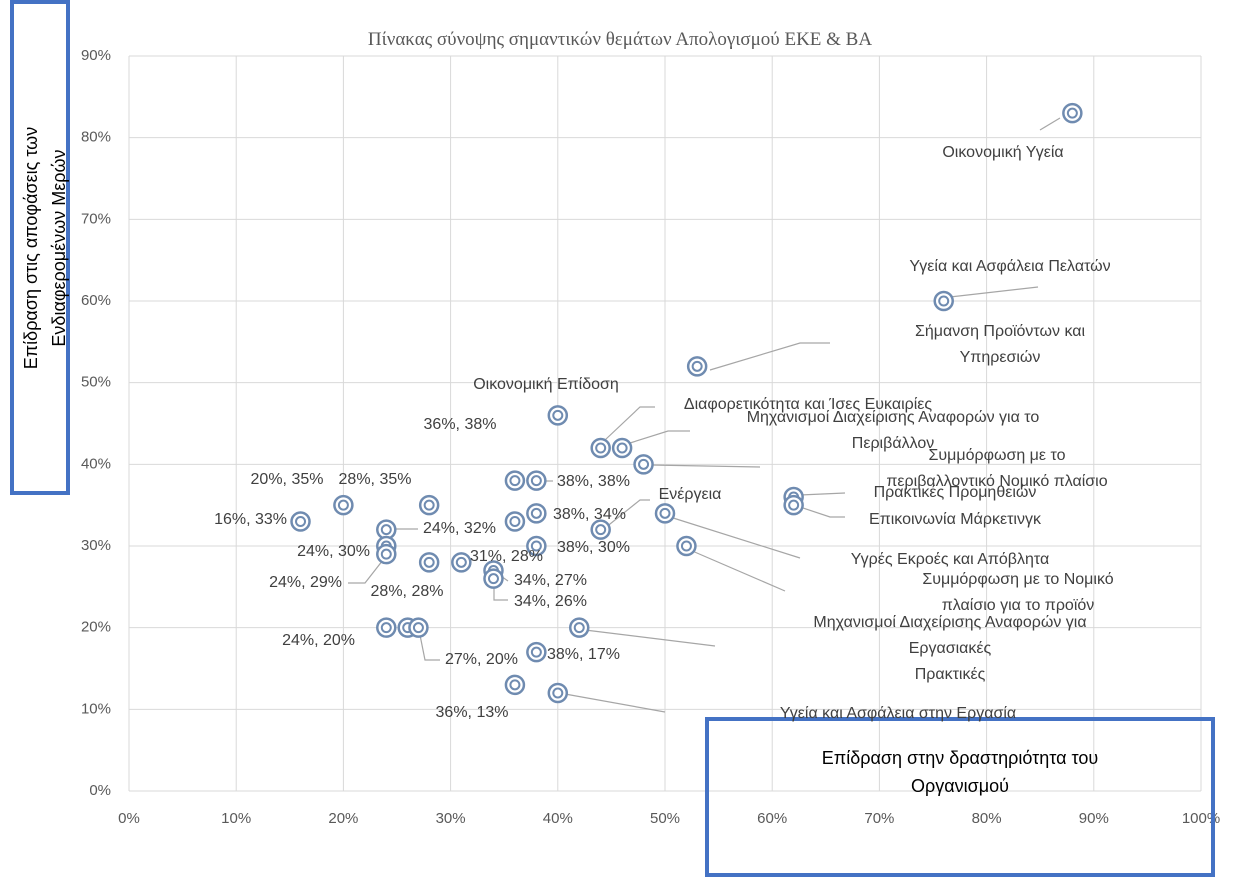 The width and height of the screenshot is (1242, 884). What do you see at coordinates (100, 790) in the screenshot?
I see `y-tick-label: 0%` at bounding box center [100, 790].